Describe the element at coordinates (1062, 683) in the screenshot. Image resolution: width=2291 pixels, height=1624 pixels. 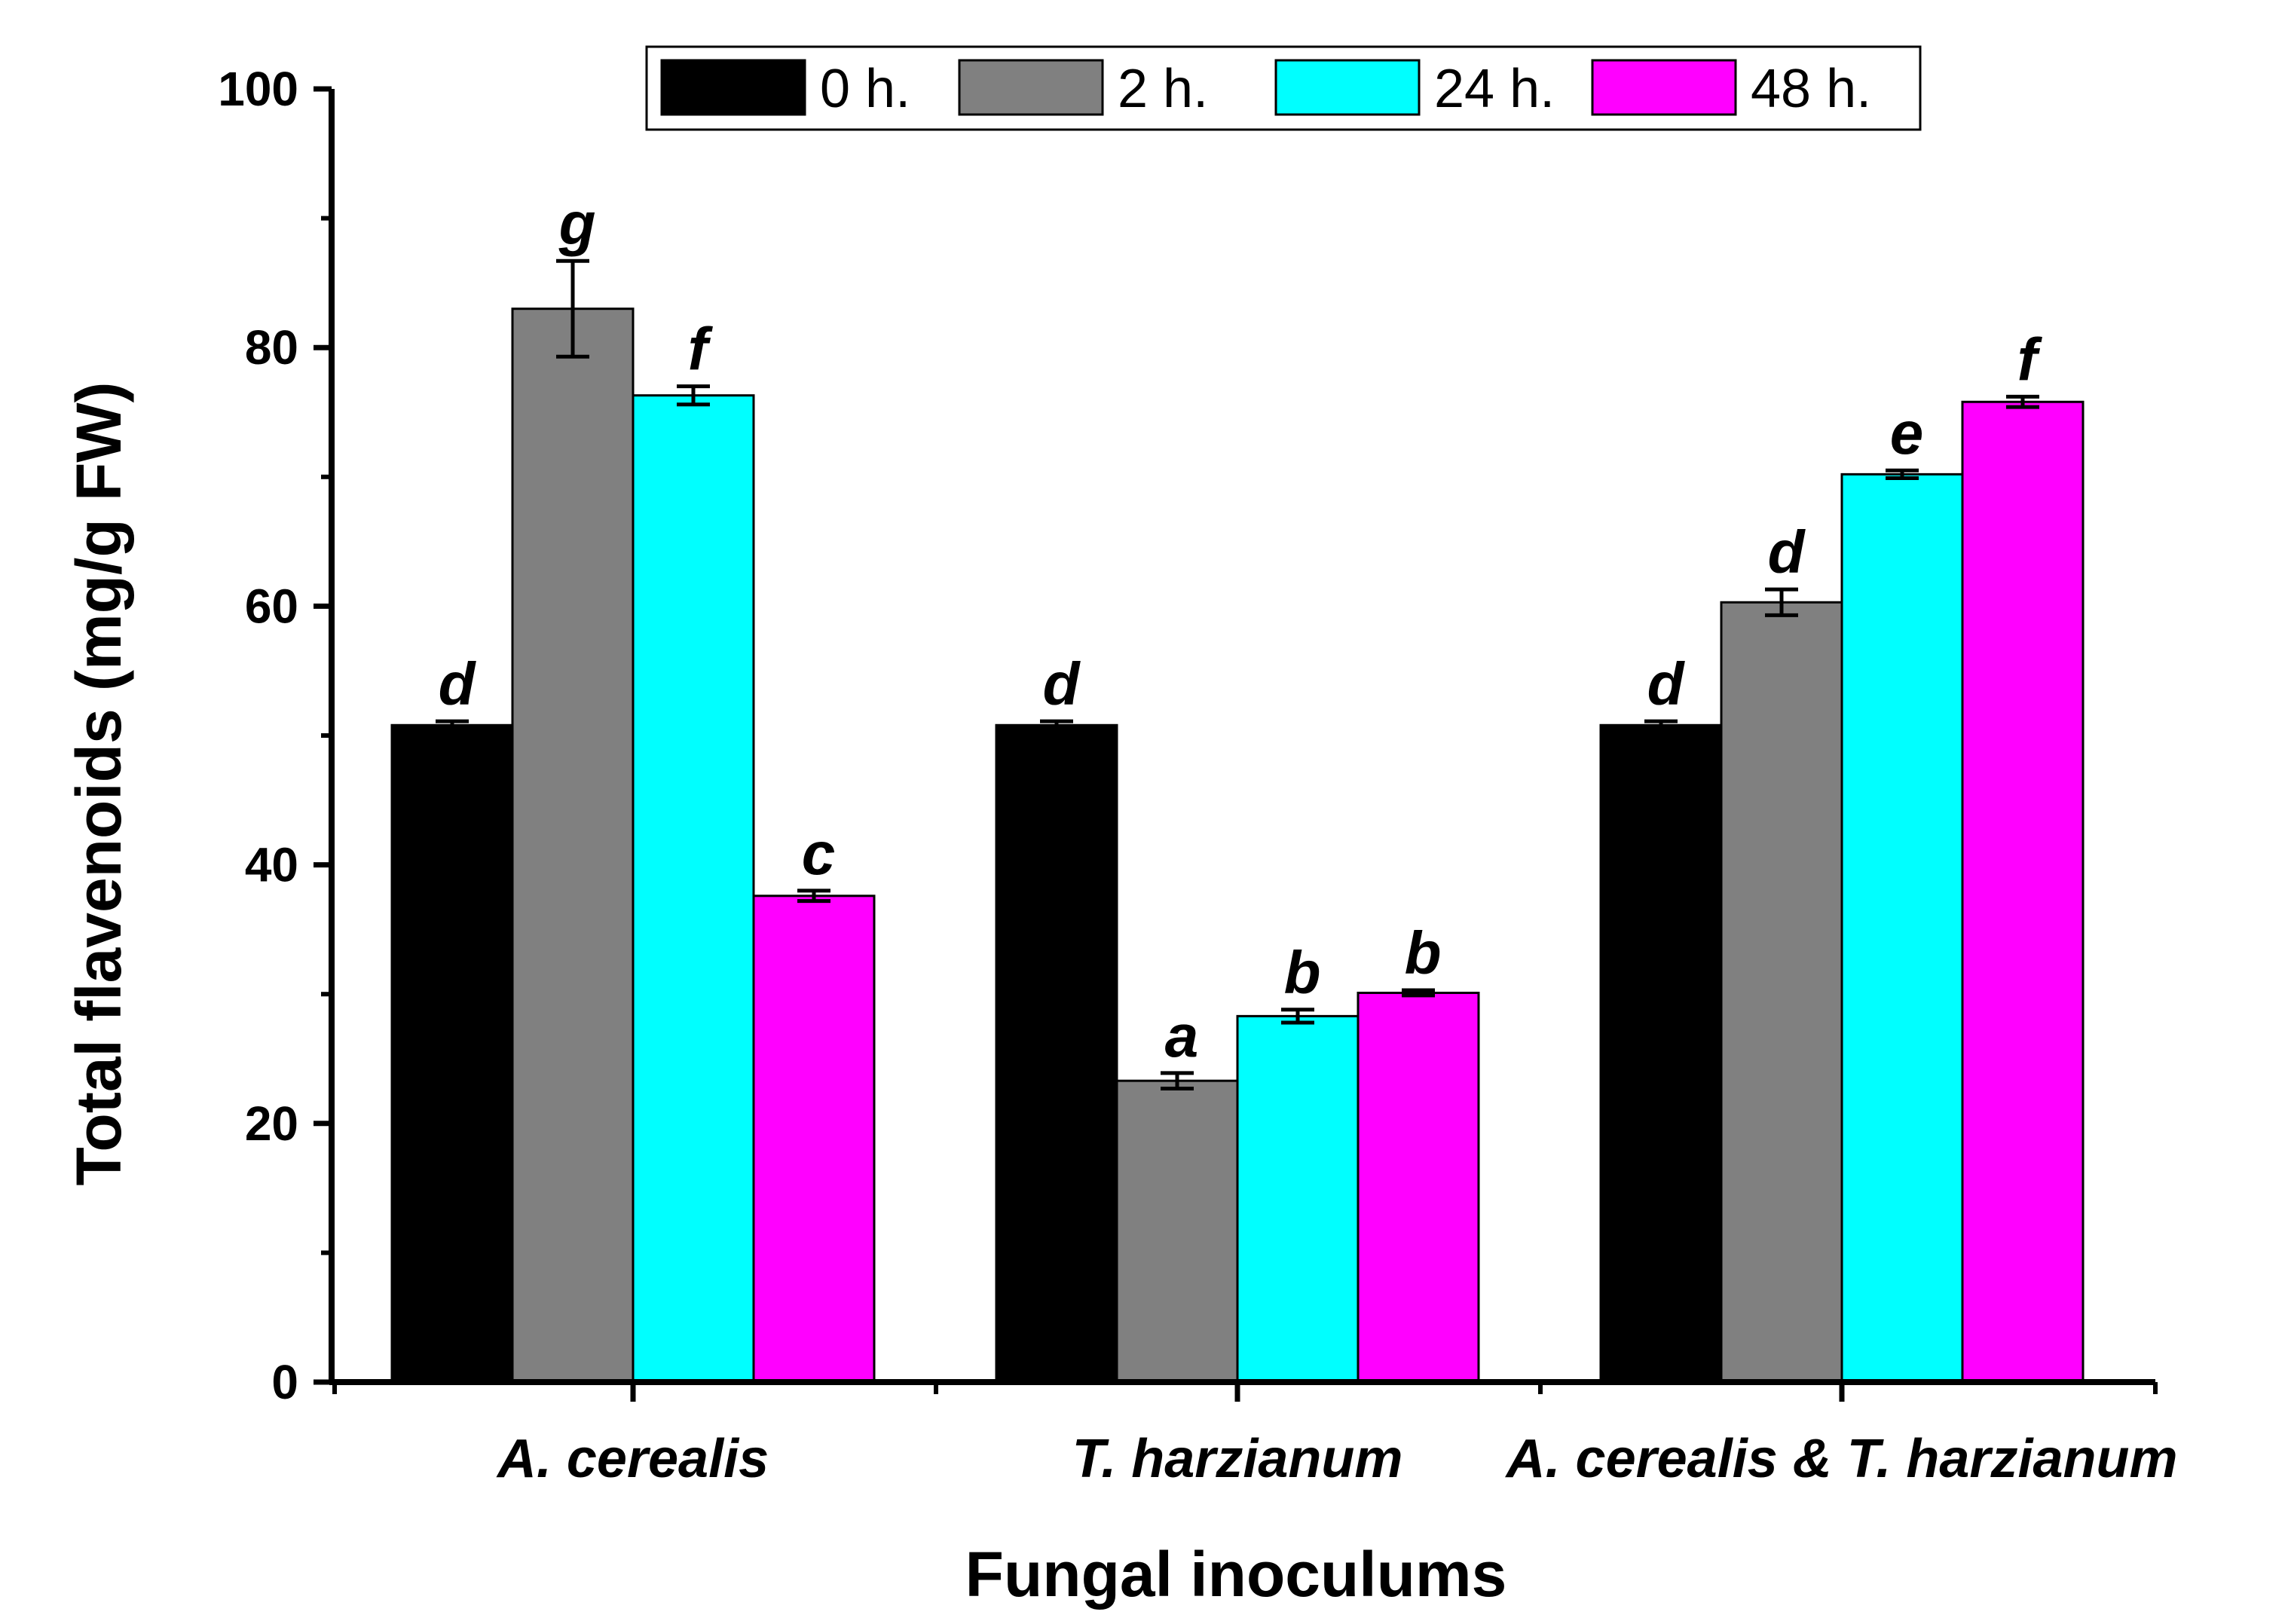
I see `significance-letter-1-0: d` at that location.